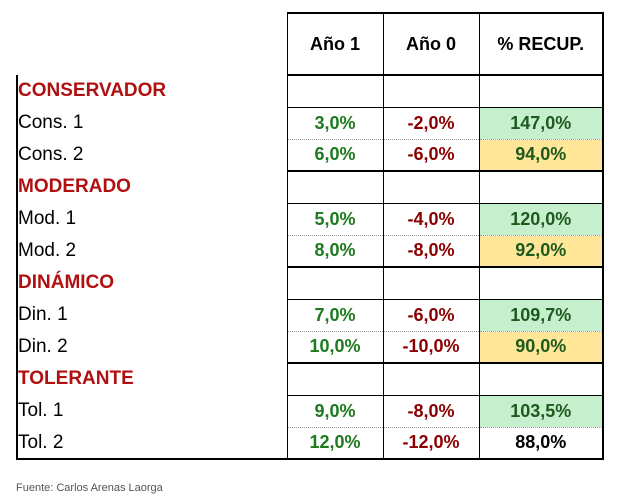 The image size is (624, 504). What do you see at coordinates (335, 250) in the screenshot?
I see `year1-value: 8,0%` at bounding box center [335, 250].